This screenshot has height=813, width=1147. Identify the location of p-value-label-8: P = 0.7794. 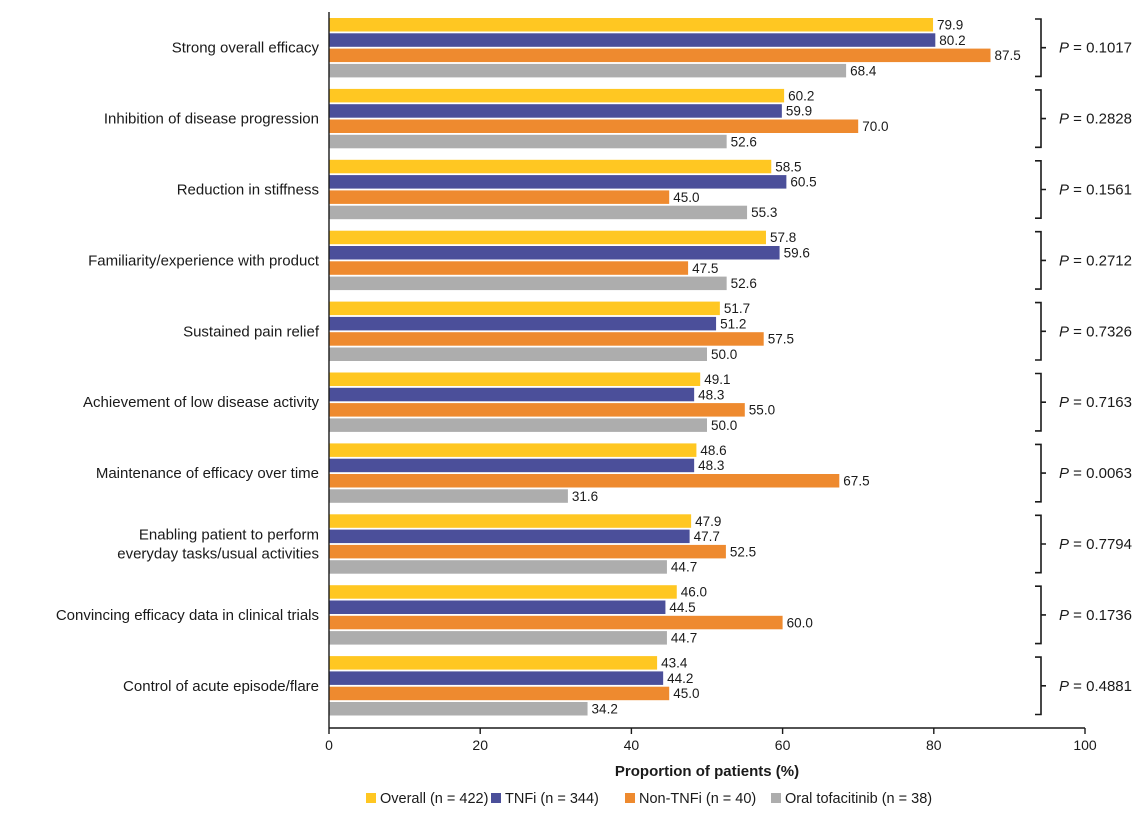
(1095, 544).